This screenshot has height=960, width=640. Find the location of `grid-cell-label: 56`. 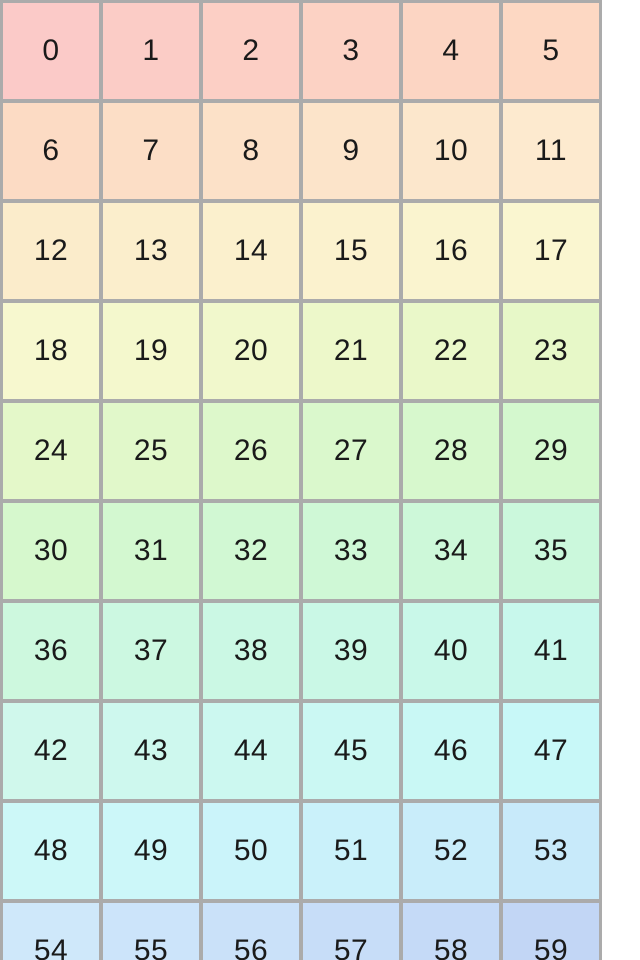

grid-cell-label: 56 is located at coordinates (251, 947).